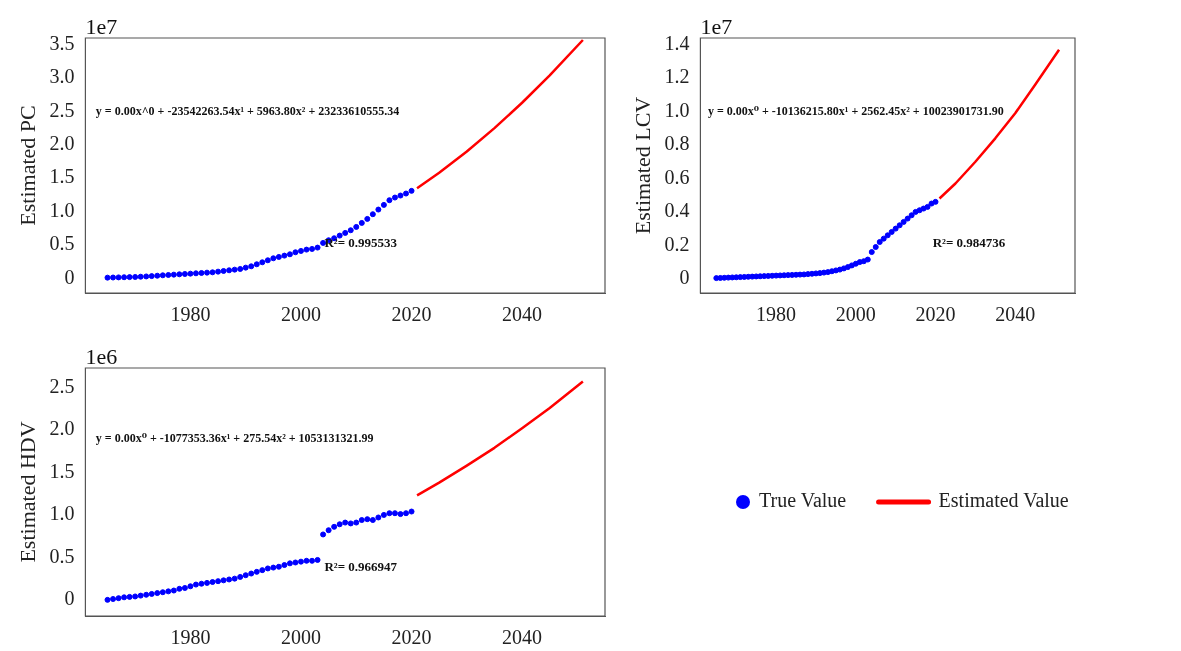  I want to click on y-tick-label: 0.8, so click(677, 143).